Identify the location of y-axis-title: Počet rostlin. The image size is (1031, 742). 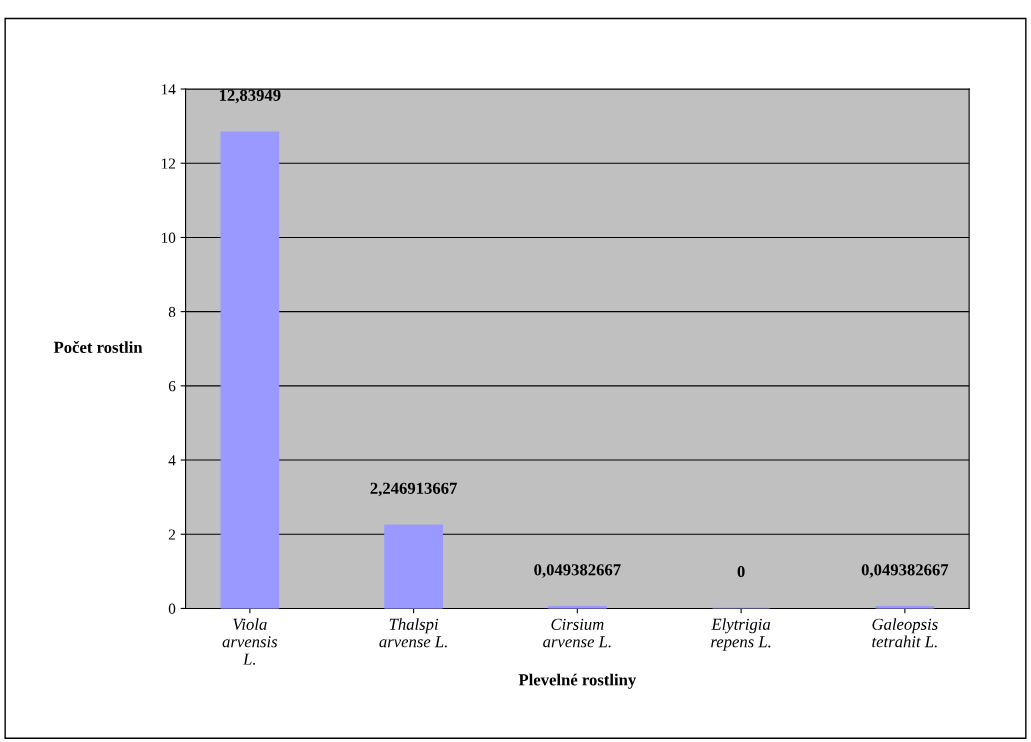
(98, 347).